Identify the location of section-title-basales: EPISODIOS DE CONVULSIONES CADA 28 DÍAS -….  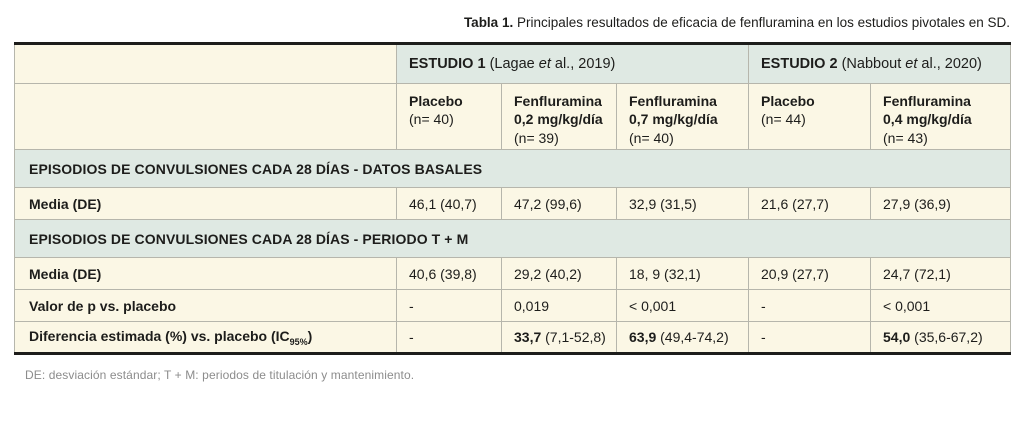
(512, 169).